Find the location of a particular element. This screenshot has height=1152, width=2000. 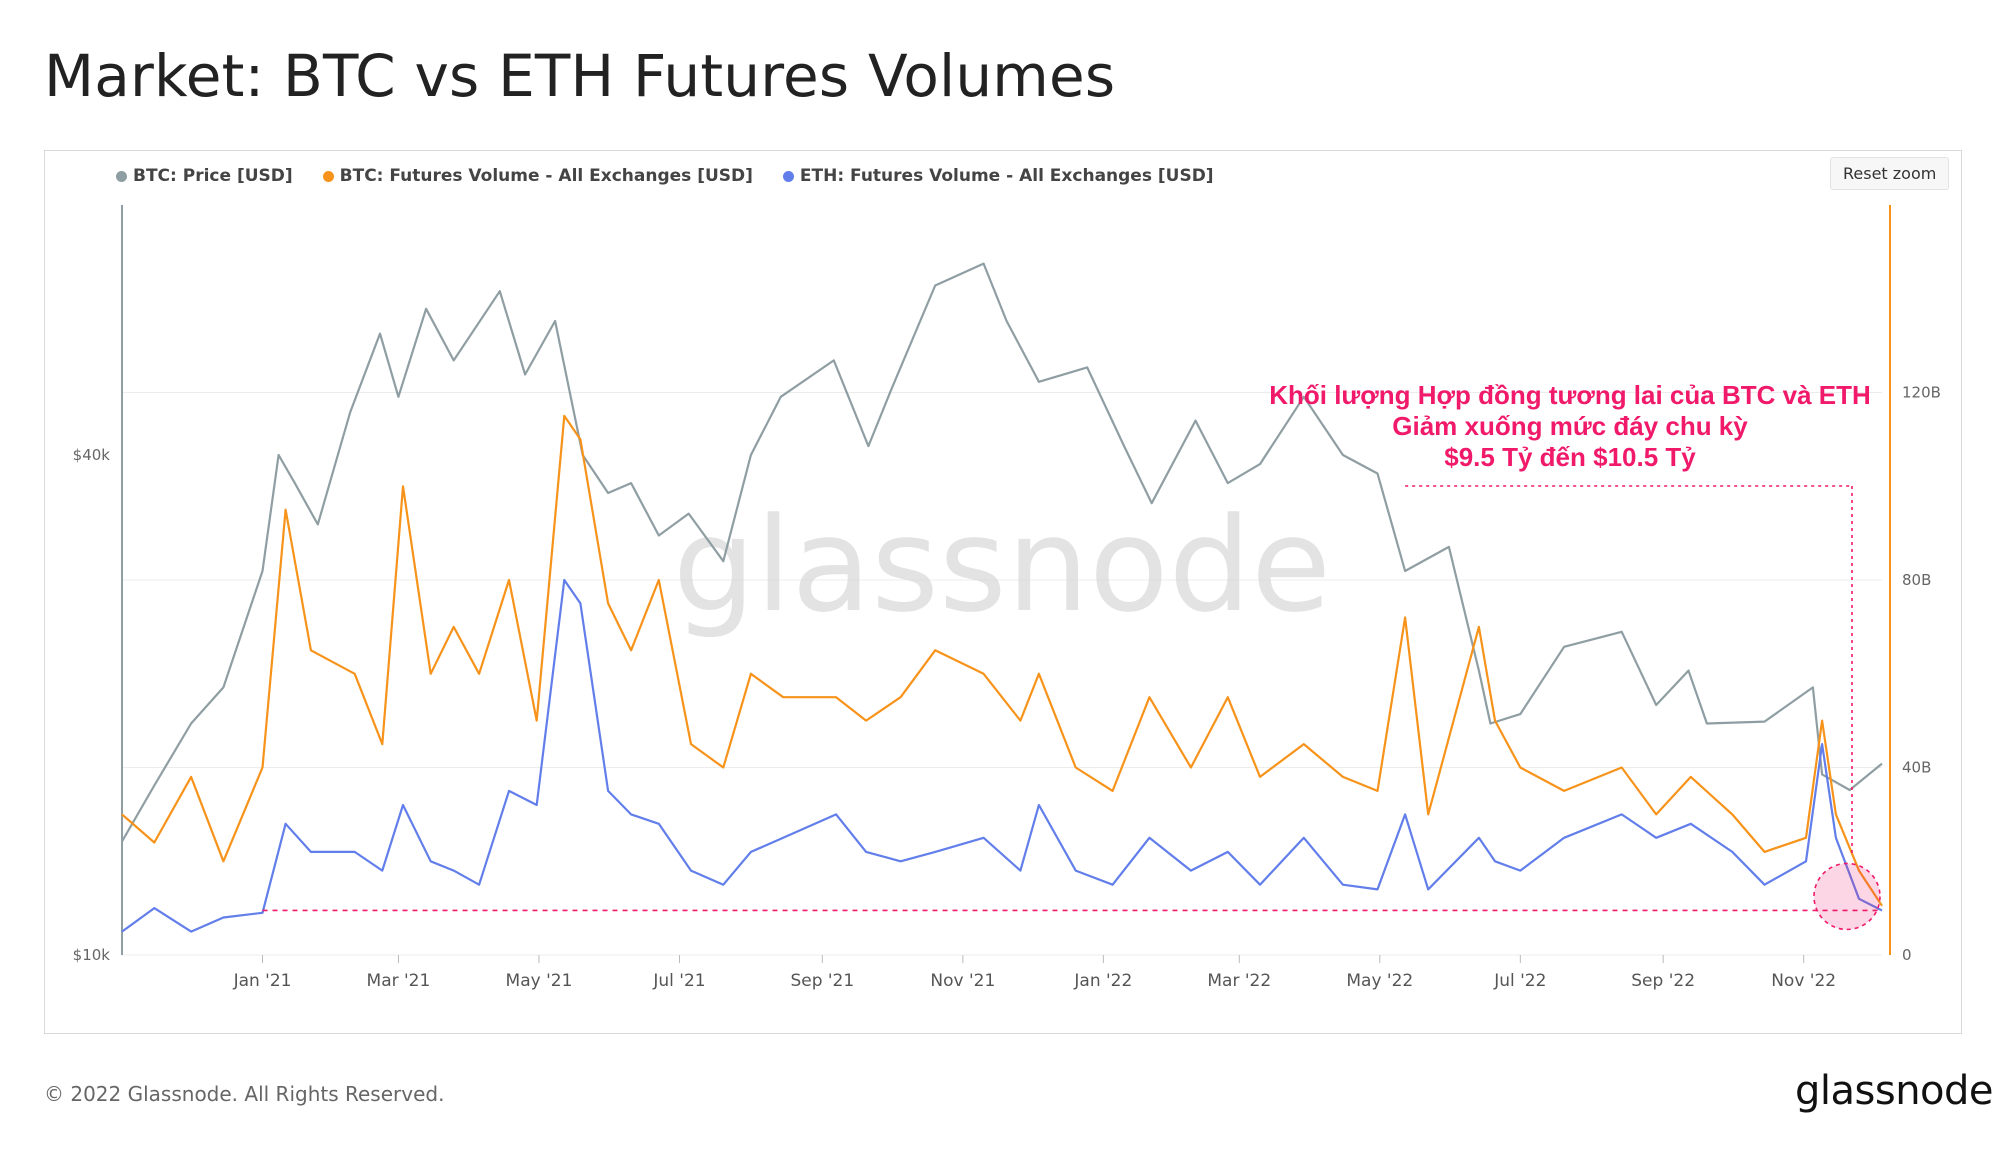

footer-logo: glassnode is located at coordinates (1894, 1091).